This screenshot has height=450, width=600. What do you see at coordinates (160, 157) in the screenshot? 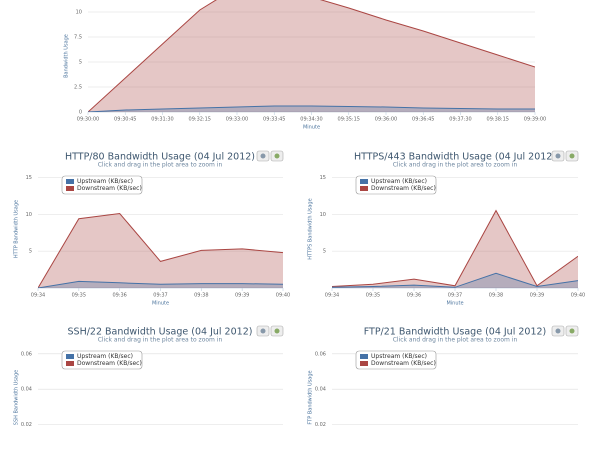
I see `chart-title: HTTP/80 Bandwidth Usage (04 Jul 2012)` at bounding box center [160, 157].